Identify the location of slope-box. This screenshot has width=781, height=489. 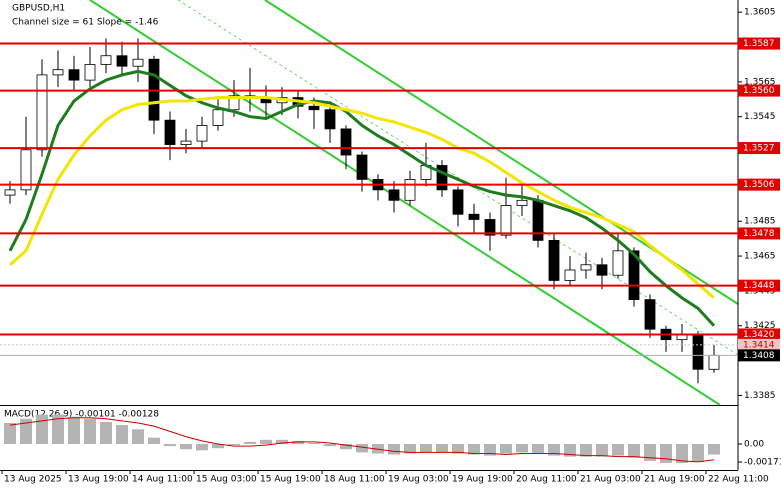
(759, 344).